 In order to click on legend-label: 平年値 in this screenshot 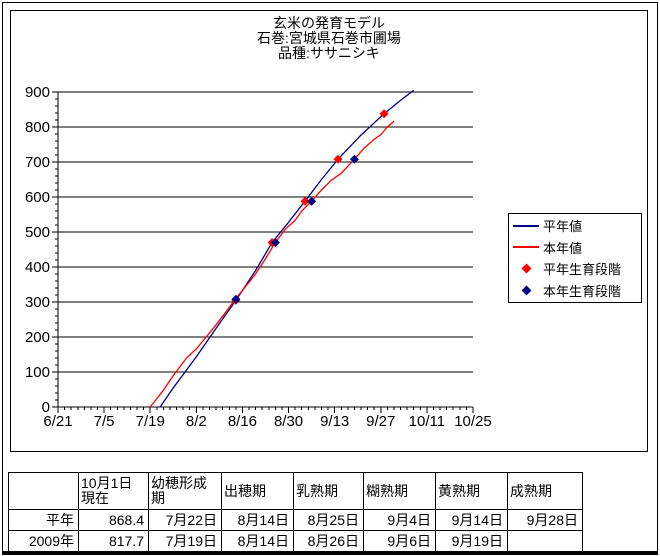, I will do `click(563, 227)`.